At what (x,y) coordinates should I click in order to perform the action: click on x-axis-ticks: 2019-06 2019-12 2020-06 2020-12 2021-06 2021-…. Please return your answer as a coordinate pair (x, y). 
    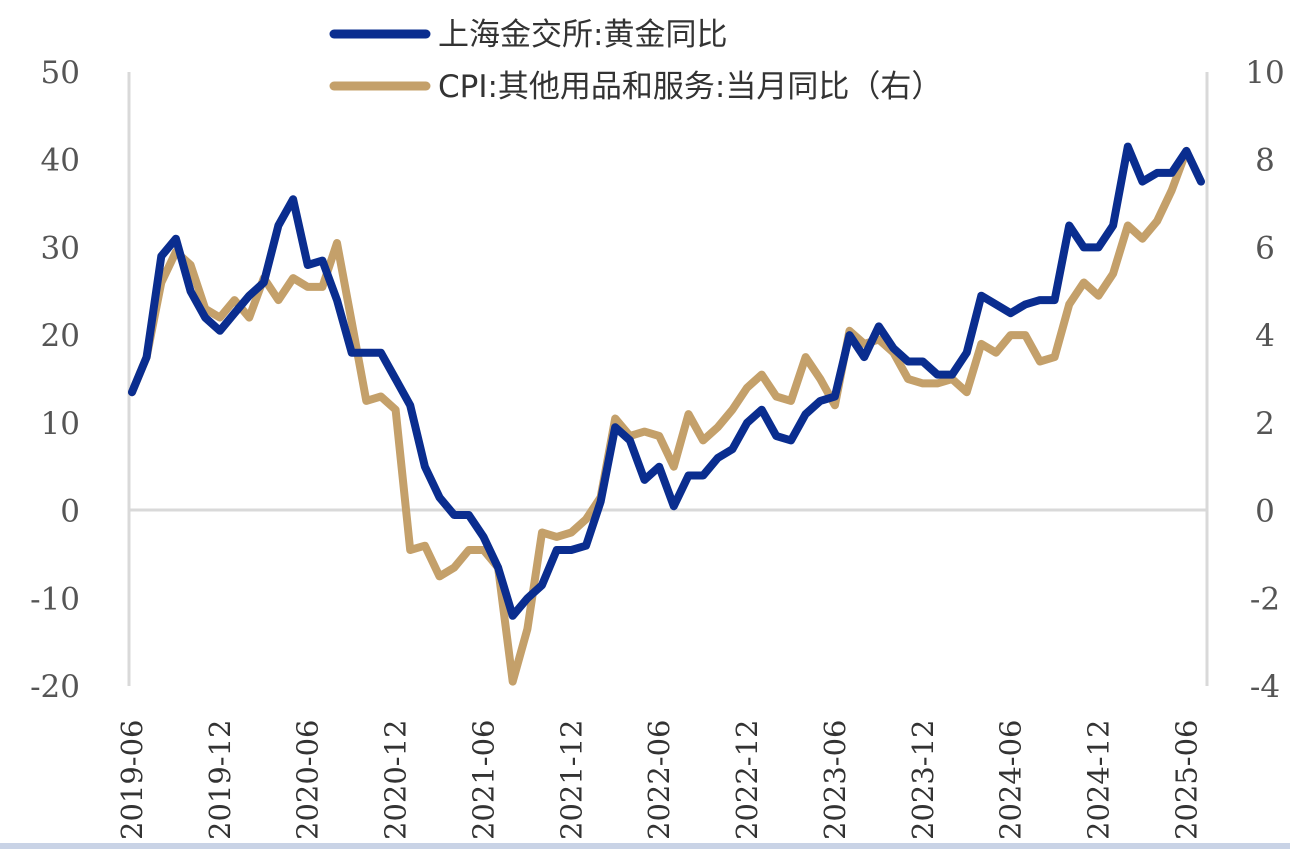
    Looking at the image, I should click on (659, 779).